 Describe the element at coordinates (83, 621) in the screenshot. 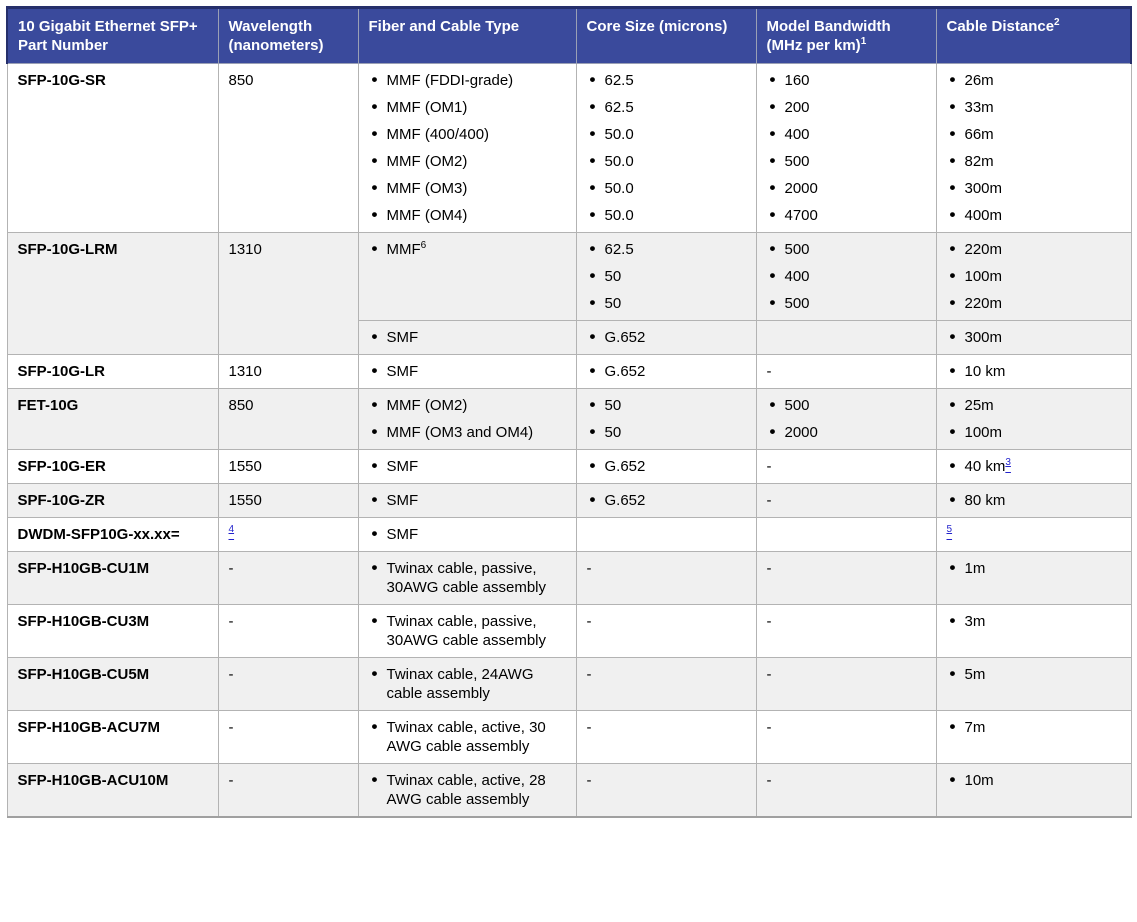

I see `part-number: SFP-H10GB-CU3M` at that location.